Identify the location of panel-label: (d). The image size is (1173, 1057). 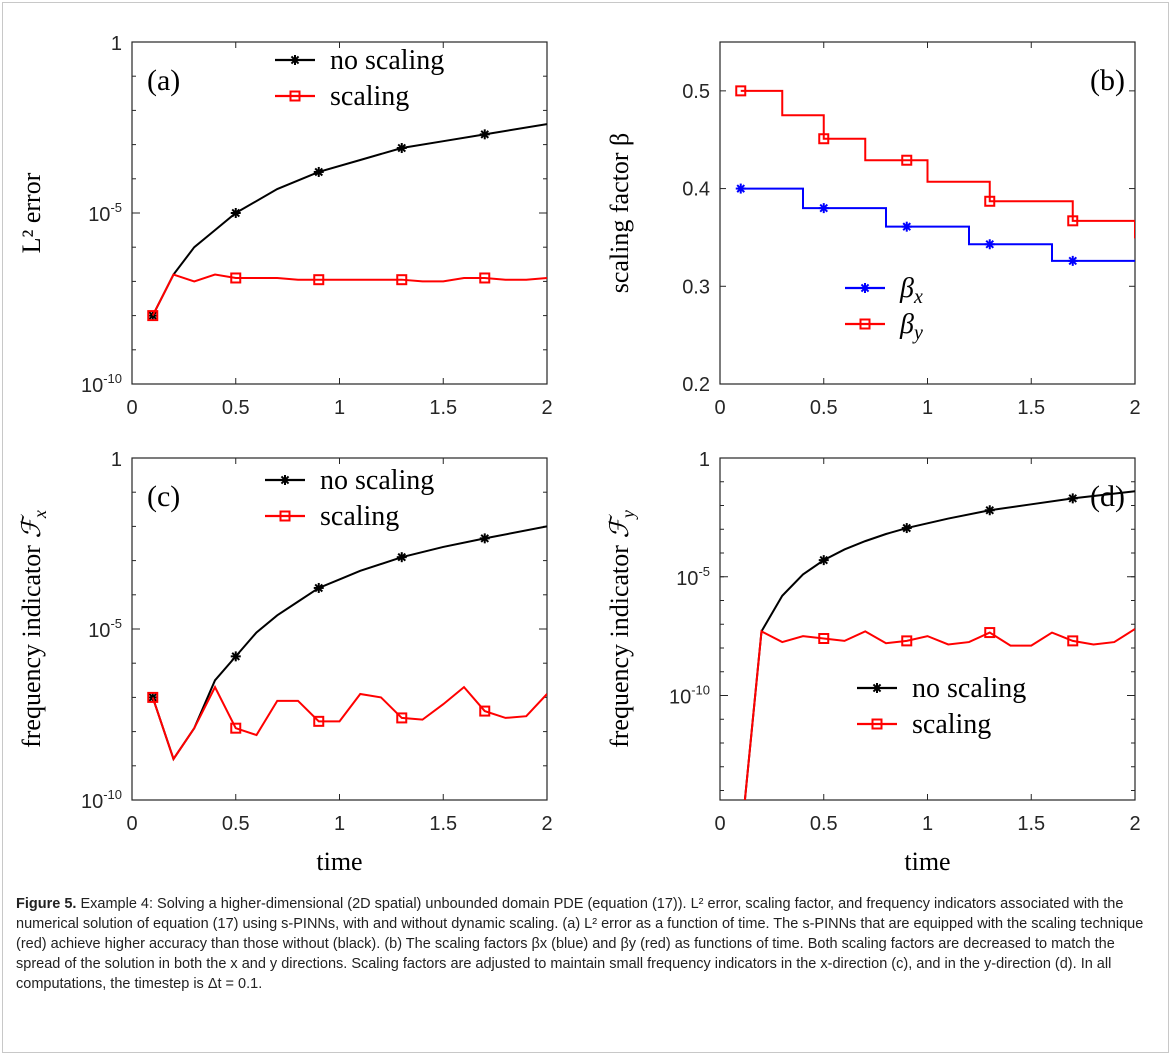
(1107, 496).